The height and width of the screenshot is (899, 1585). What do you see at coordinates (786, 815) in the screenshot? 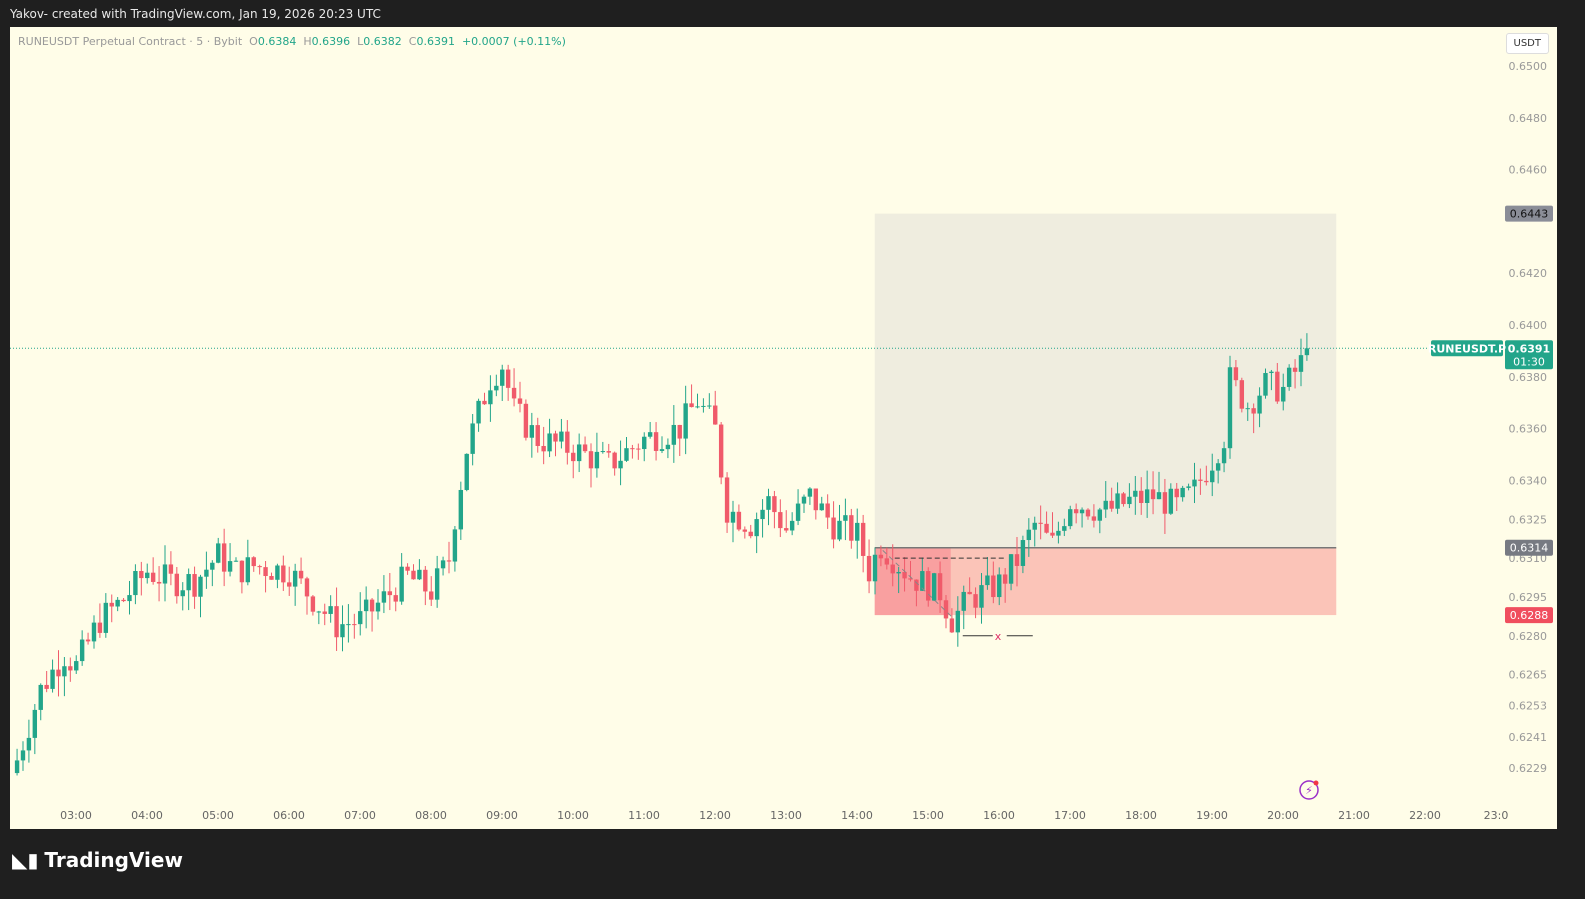
I see `time-tick: 13:00` at bounding box center [786, 815].